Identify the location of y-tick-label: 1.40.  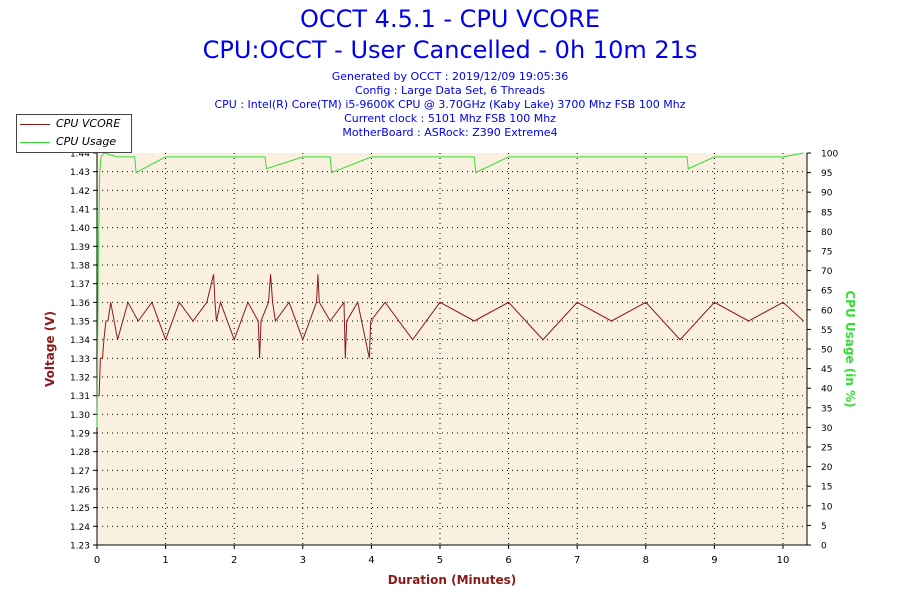
(80, 229).